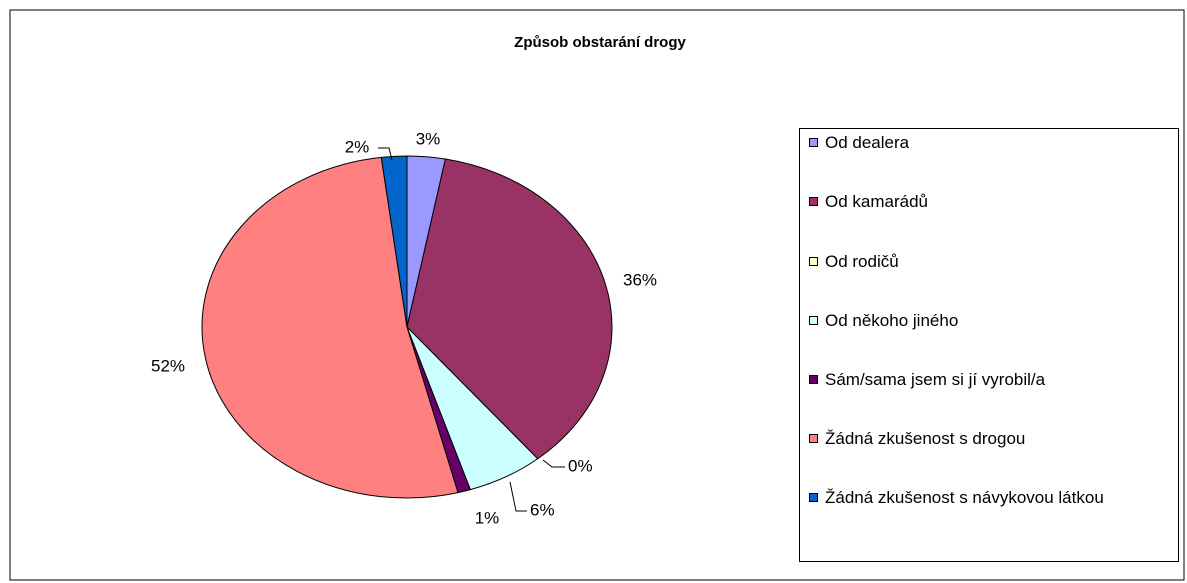  What do you see at coordinates (991, 262) in the screenshot?
I see `legend-item: Od rodičů` at bounding box center [991, 262].